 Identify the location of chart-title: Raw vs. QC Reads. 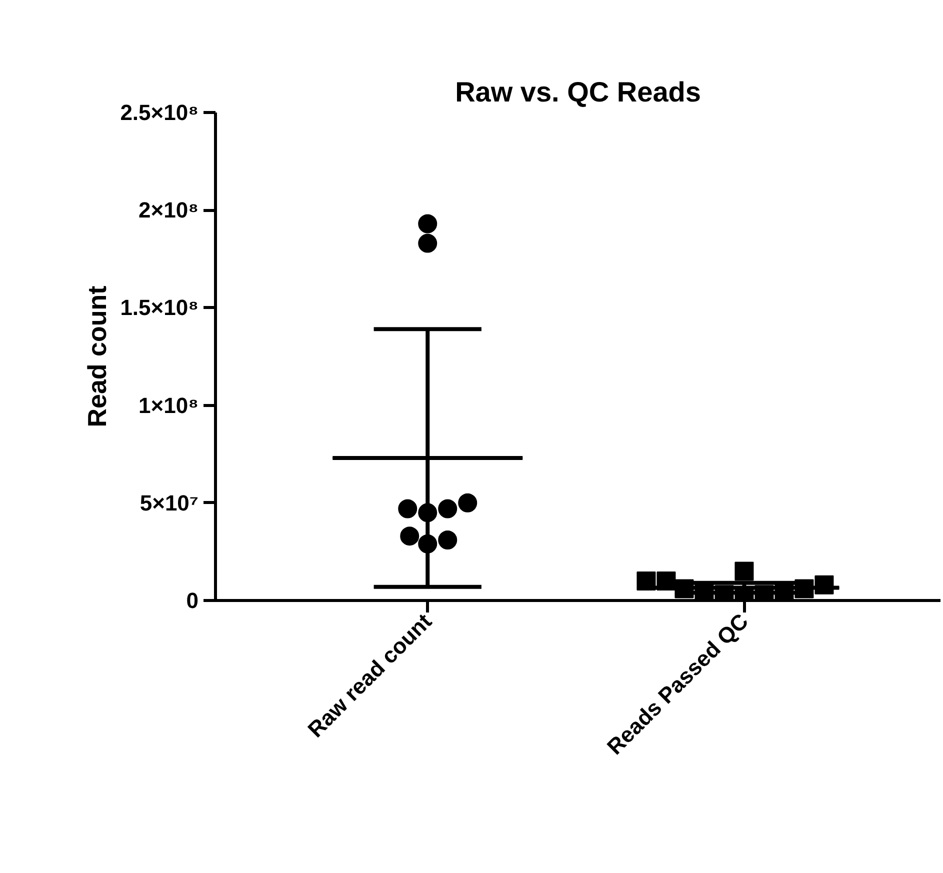
(578, 92).